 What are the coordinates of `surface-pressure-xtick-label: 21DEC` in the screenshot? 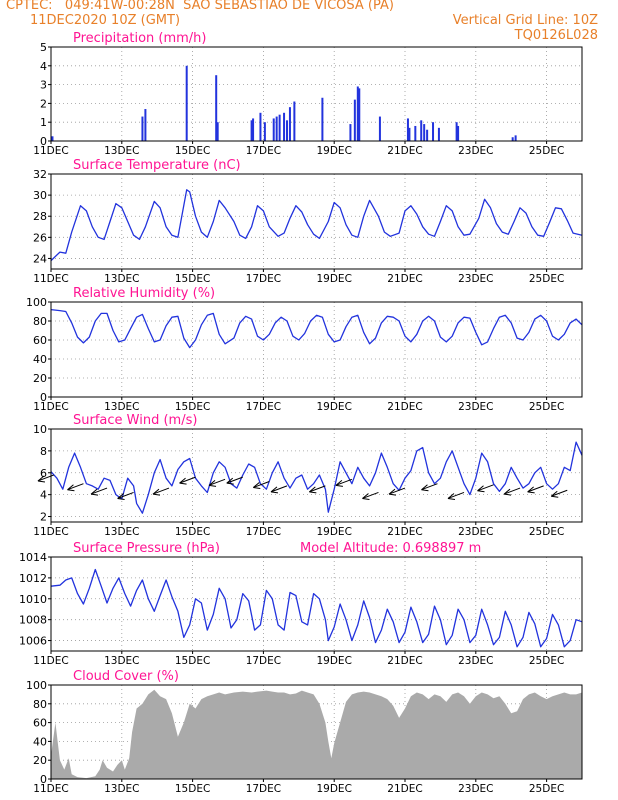 It's located at (404, 661).